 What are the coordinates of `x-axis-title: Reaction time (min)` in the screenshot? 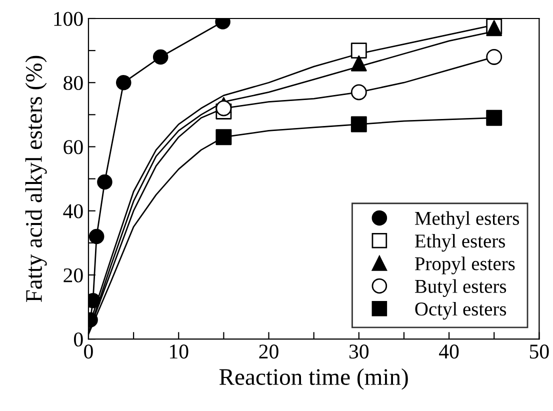 It's located at (313, 379).